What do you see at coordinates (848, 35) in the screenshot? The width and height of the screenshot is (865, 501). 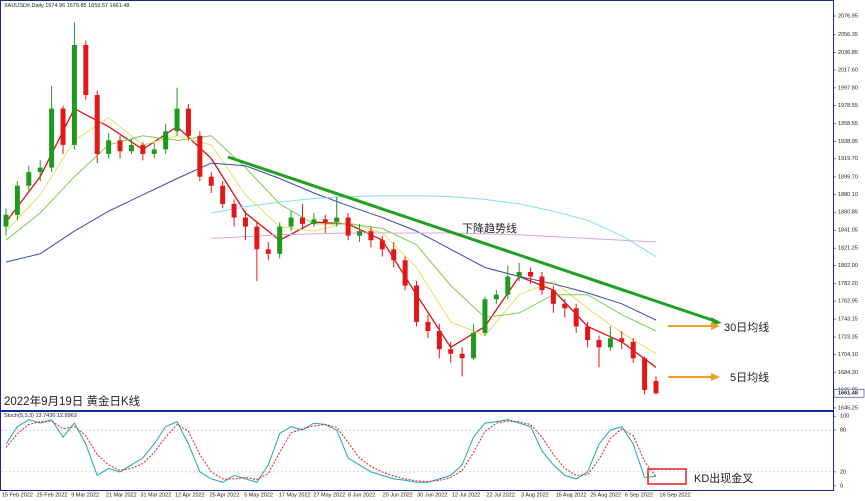 I see `y-tick-label: 2056.35` at bounding box center [848, 35].